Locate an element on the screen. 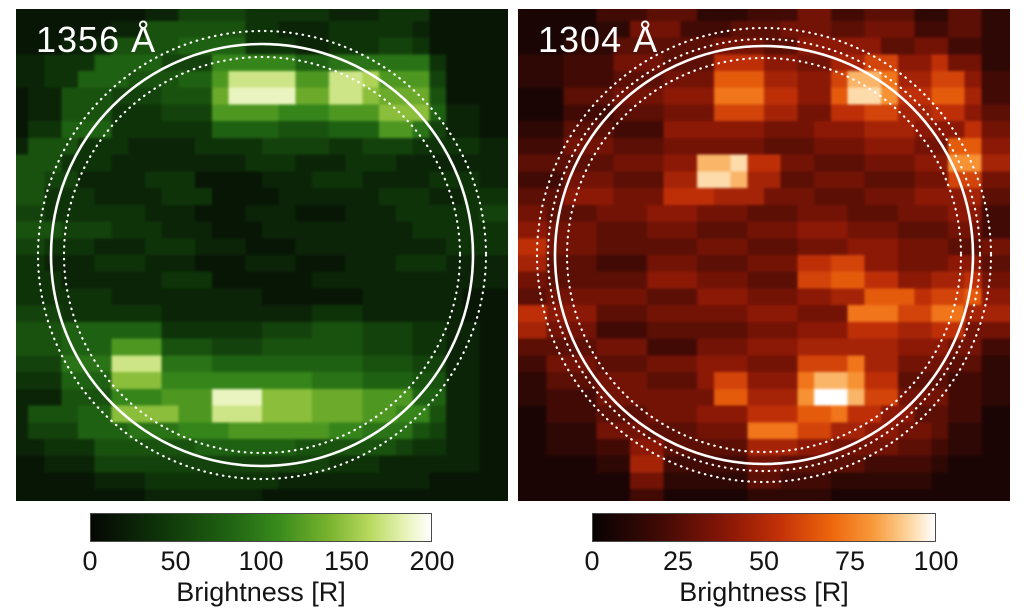  colorbar-tick: 200 is located at coordinates (432, 561).